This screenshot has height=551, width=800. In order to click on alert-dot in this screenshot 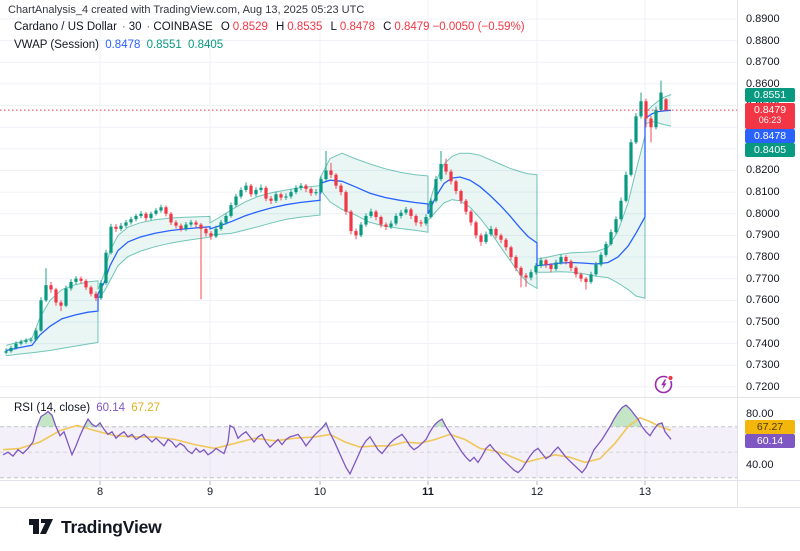, I will do `click(670, 378)`.